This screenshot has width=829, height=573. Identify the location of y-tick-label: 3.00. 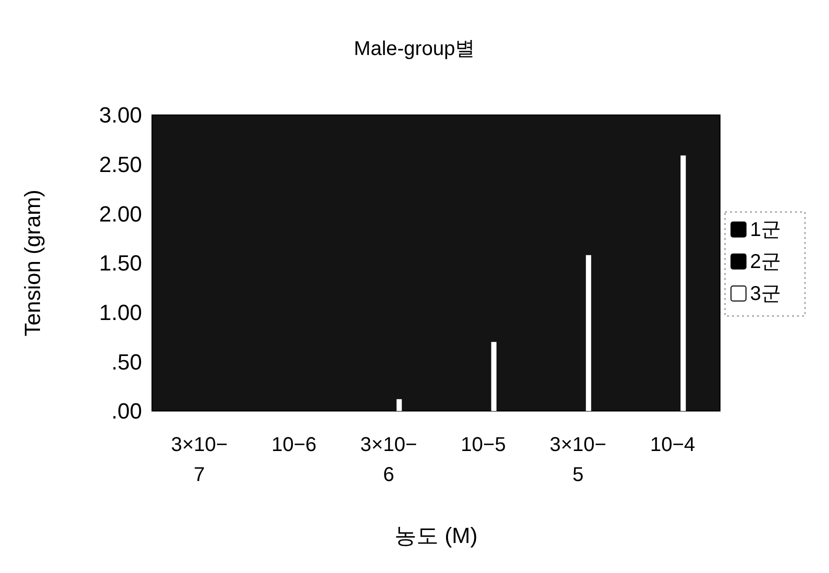
(120, 115).